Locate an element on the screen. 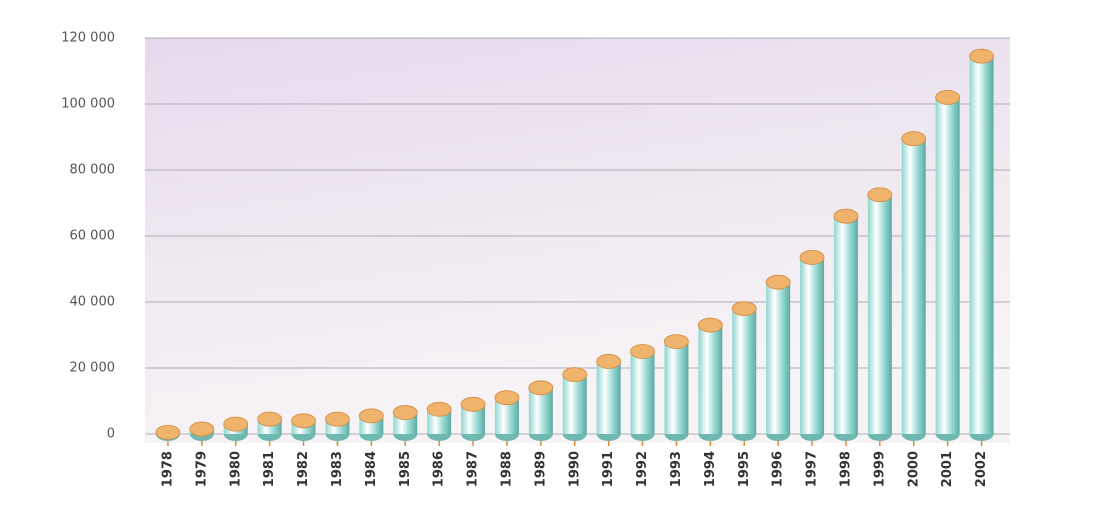  x-tick-label: 1979 is located at coordinates (201, 469).